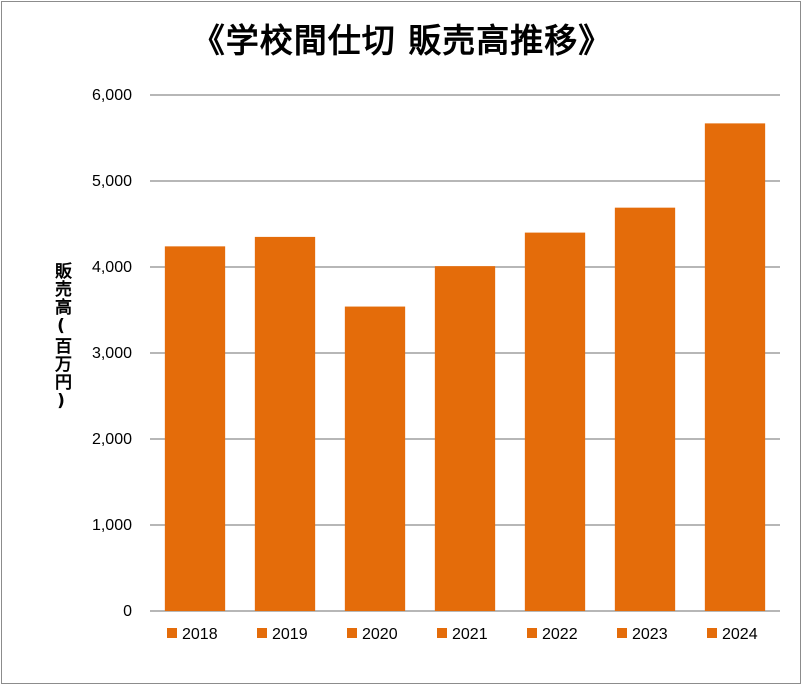 This screenshot has width=804, height=687. Describe the element at coordinates (650, 634) in the screenshot. I see `legend-label: 2023` at that location.